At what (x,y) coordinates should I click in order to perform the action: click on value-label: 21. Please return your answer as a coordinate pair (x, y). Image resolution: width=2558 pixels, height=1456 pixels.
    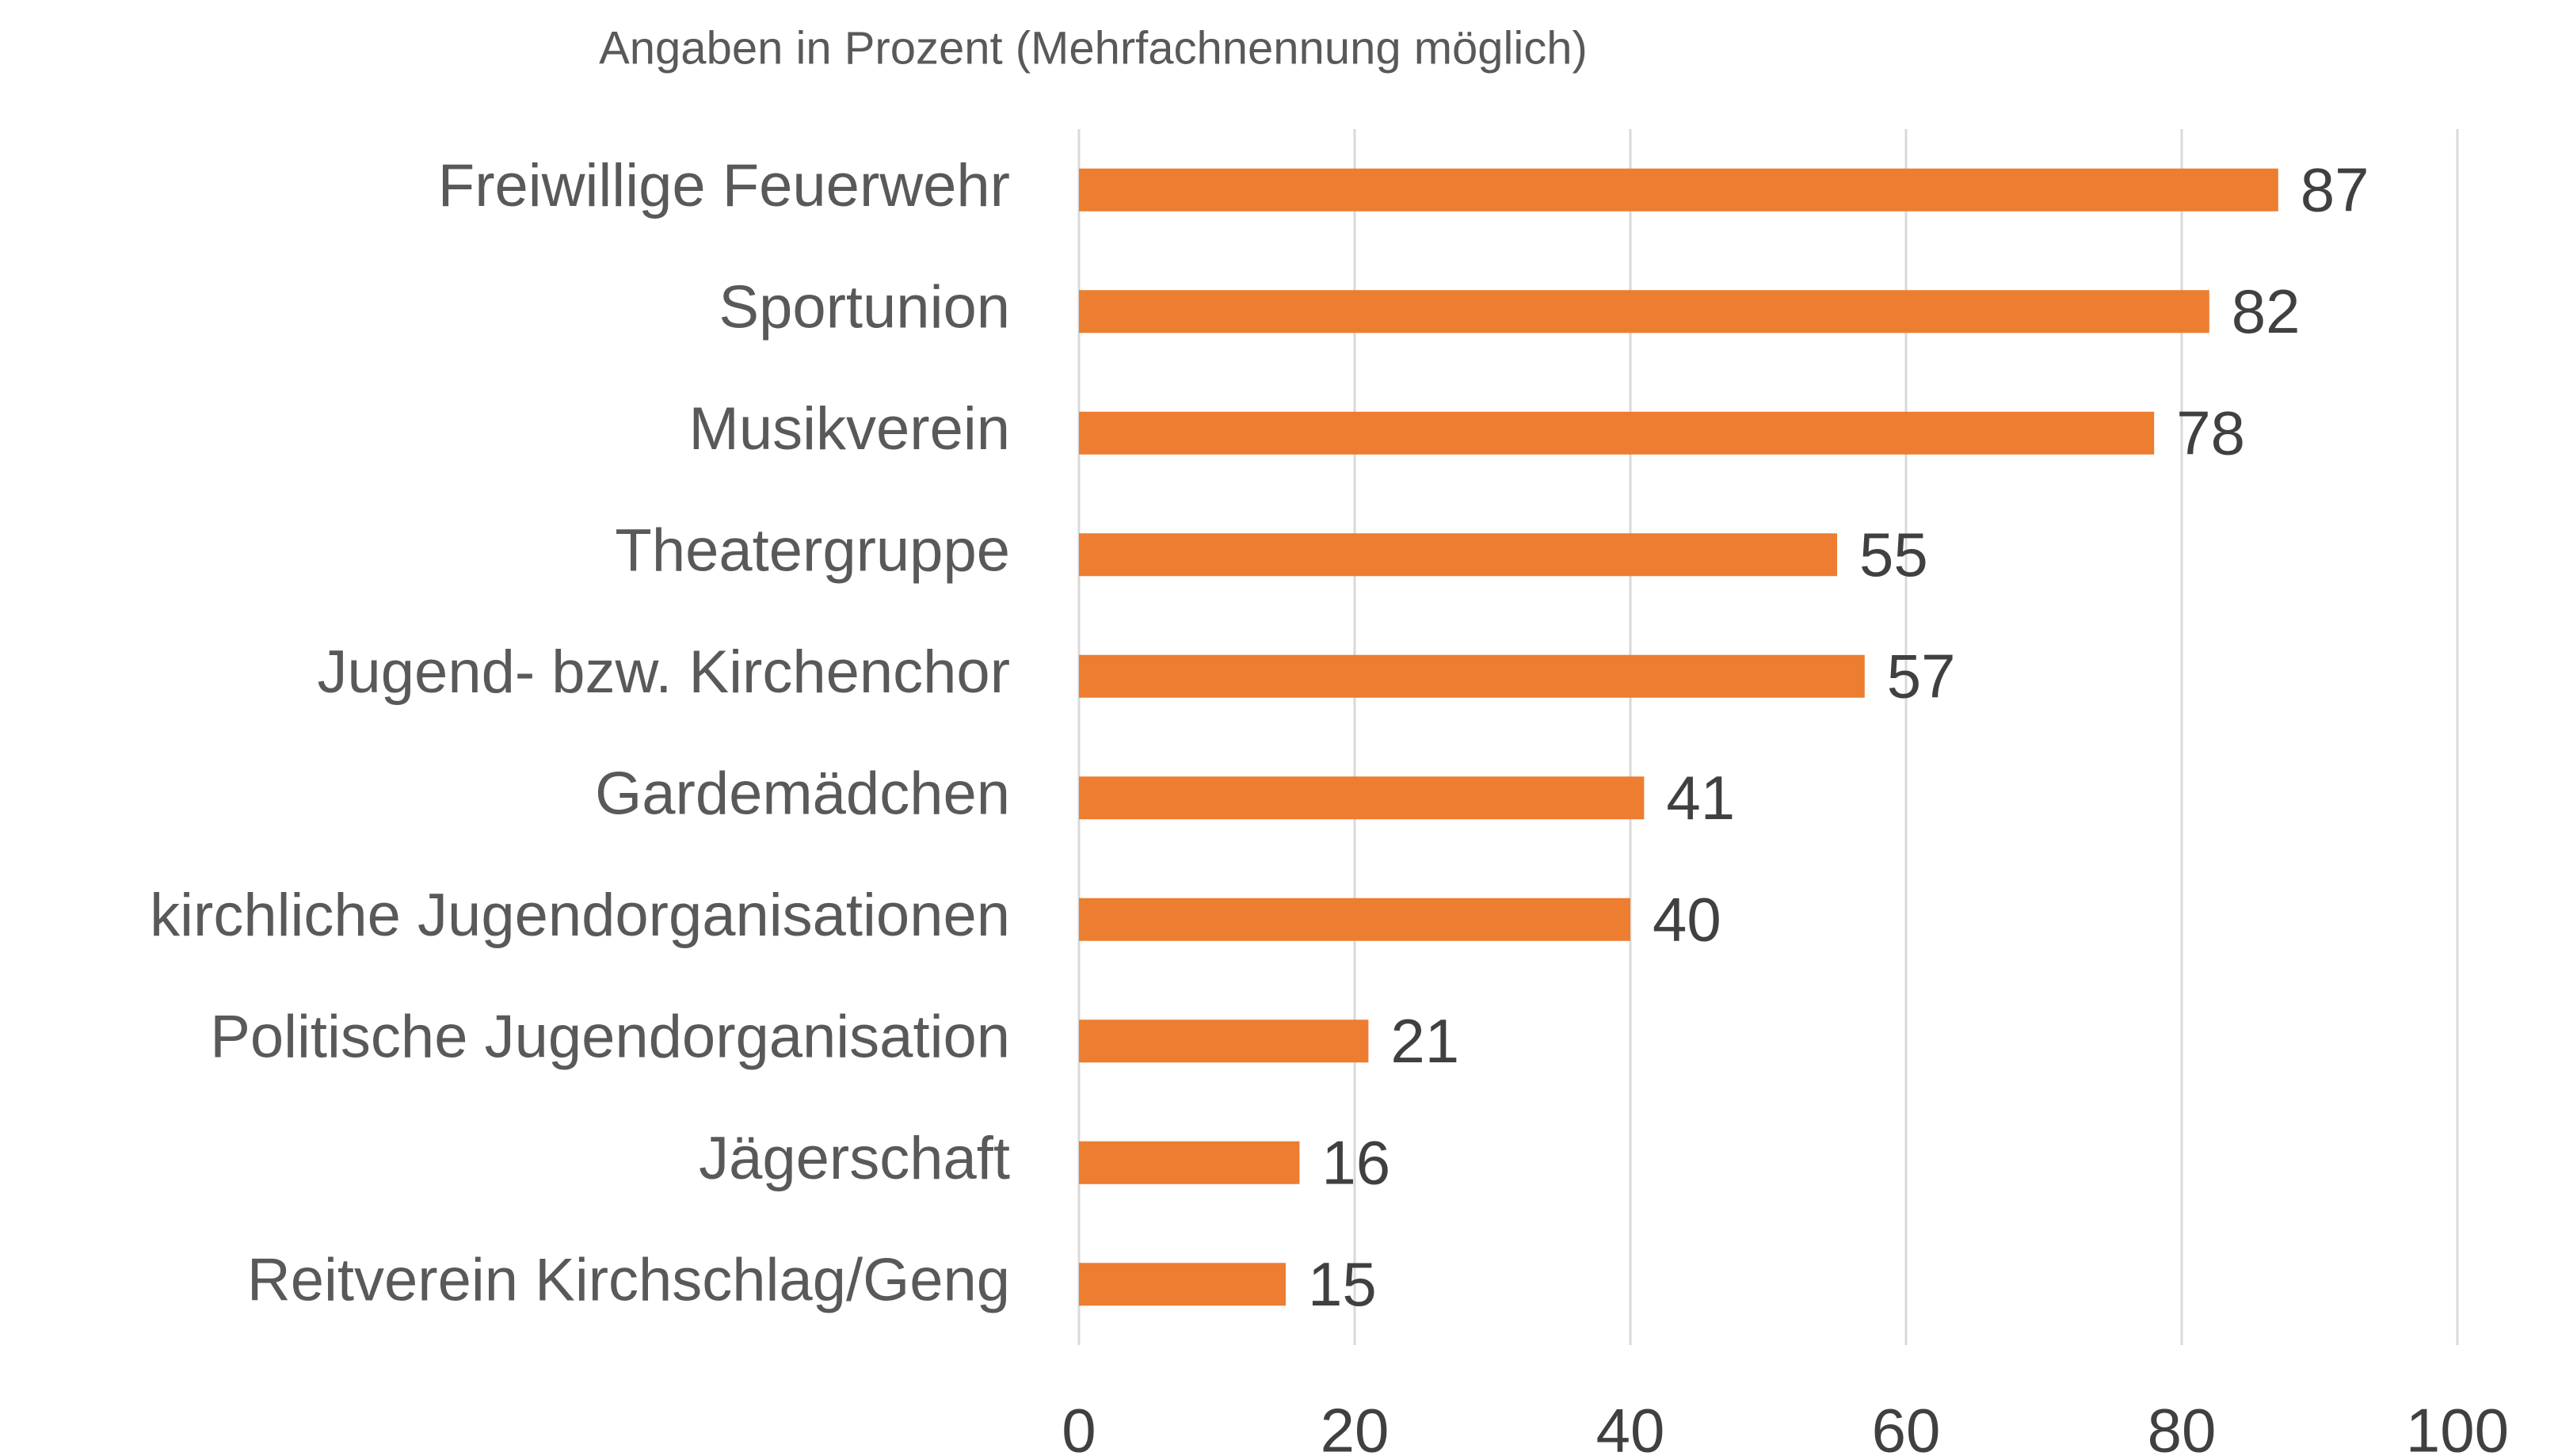
    Looking at the image, I should click on (1424, 1041).